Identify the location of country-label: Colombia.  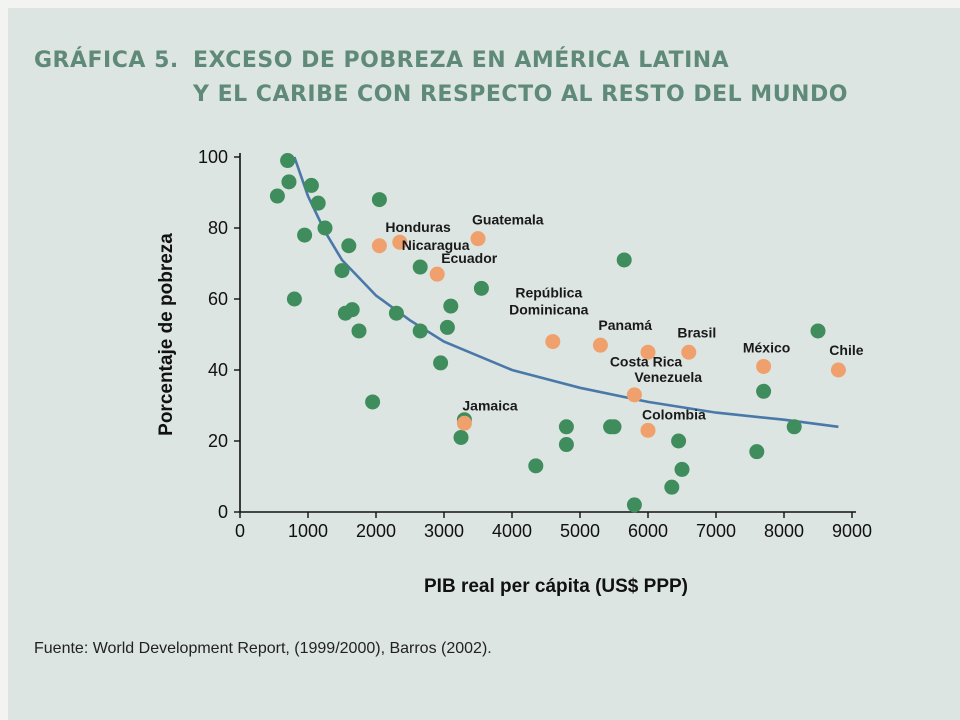
(674, 414).